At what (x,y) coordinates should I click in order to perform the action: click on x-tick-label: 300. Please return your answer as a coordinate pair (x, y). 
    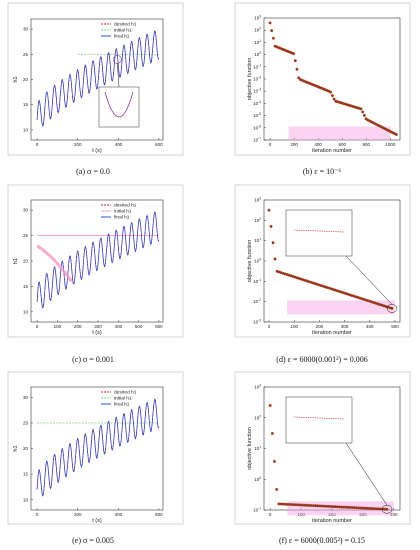
    Looking at the image, I should click on (345, 326).